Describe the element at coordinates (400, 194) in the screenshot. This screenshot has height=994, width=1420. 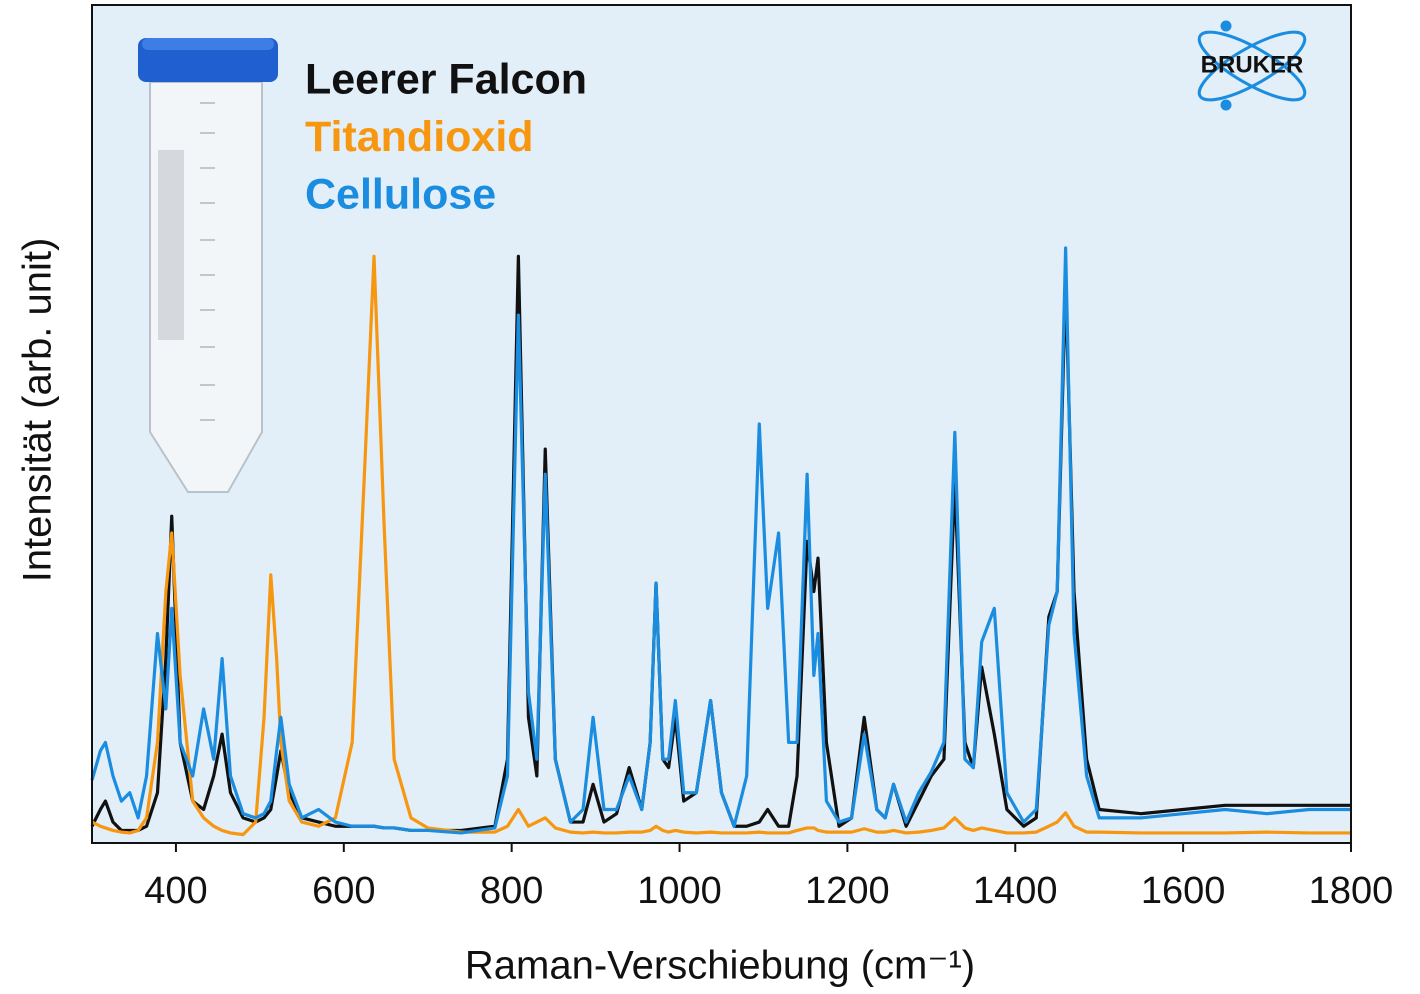
I see `legend-entry: Cellulose` at that location.